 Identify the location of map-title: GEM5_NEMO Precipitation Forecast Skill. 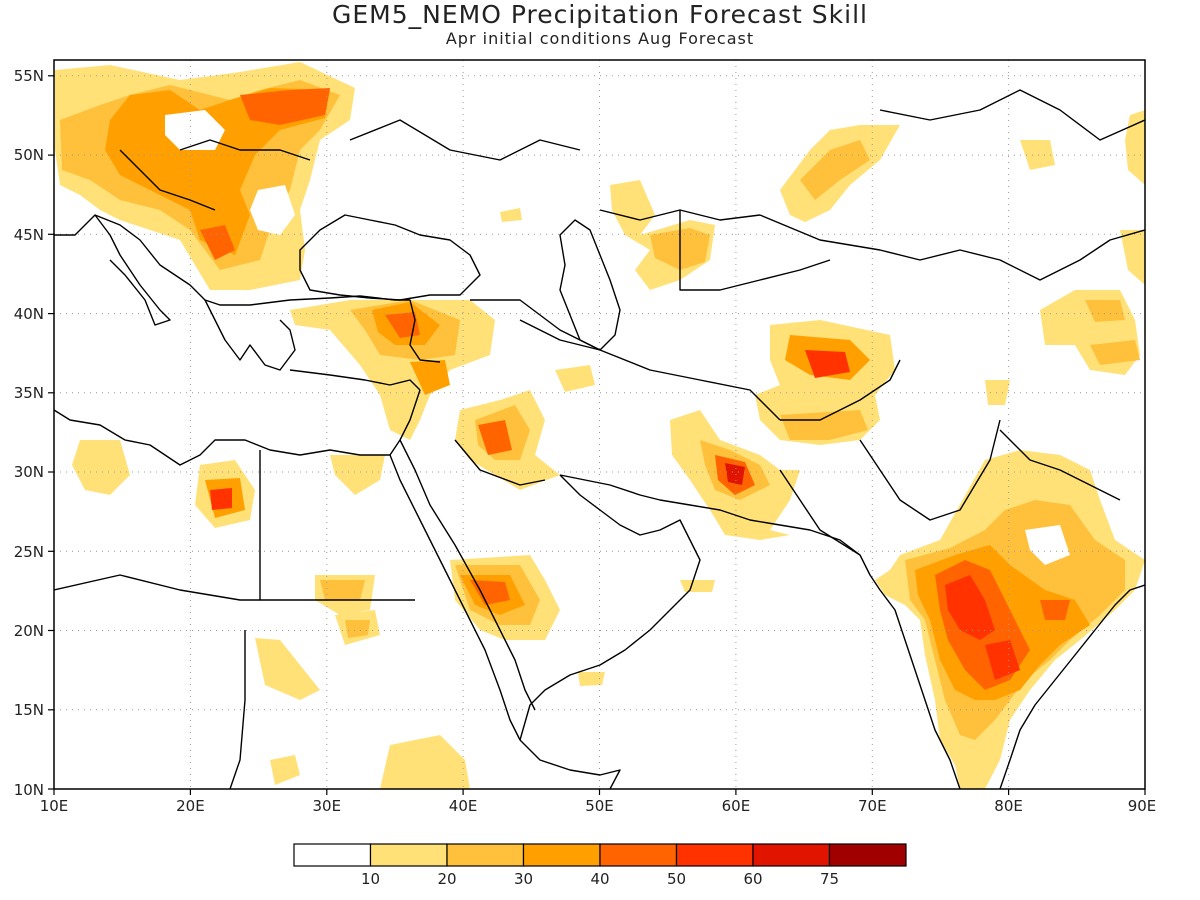
(600, 14).